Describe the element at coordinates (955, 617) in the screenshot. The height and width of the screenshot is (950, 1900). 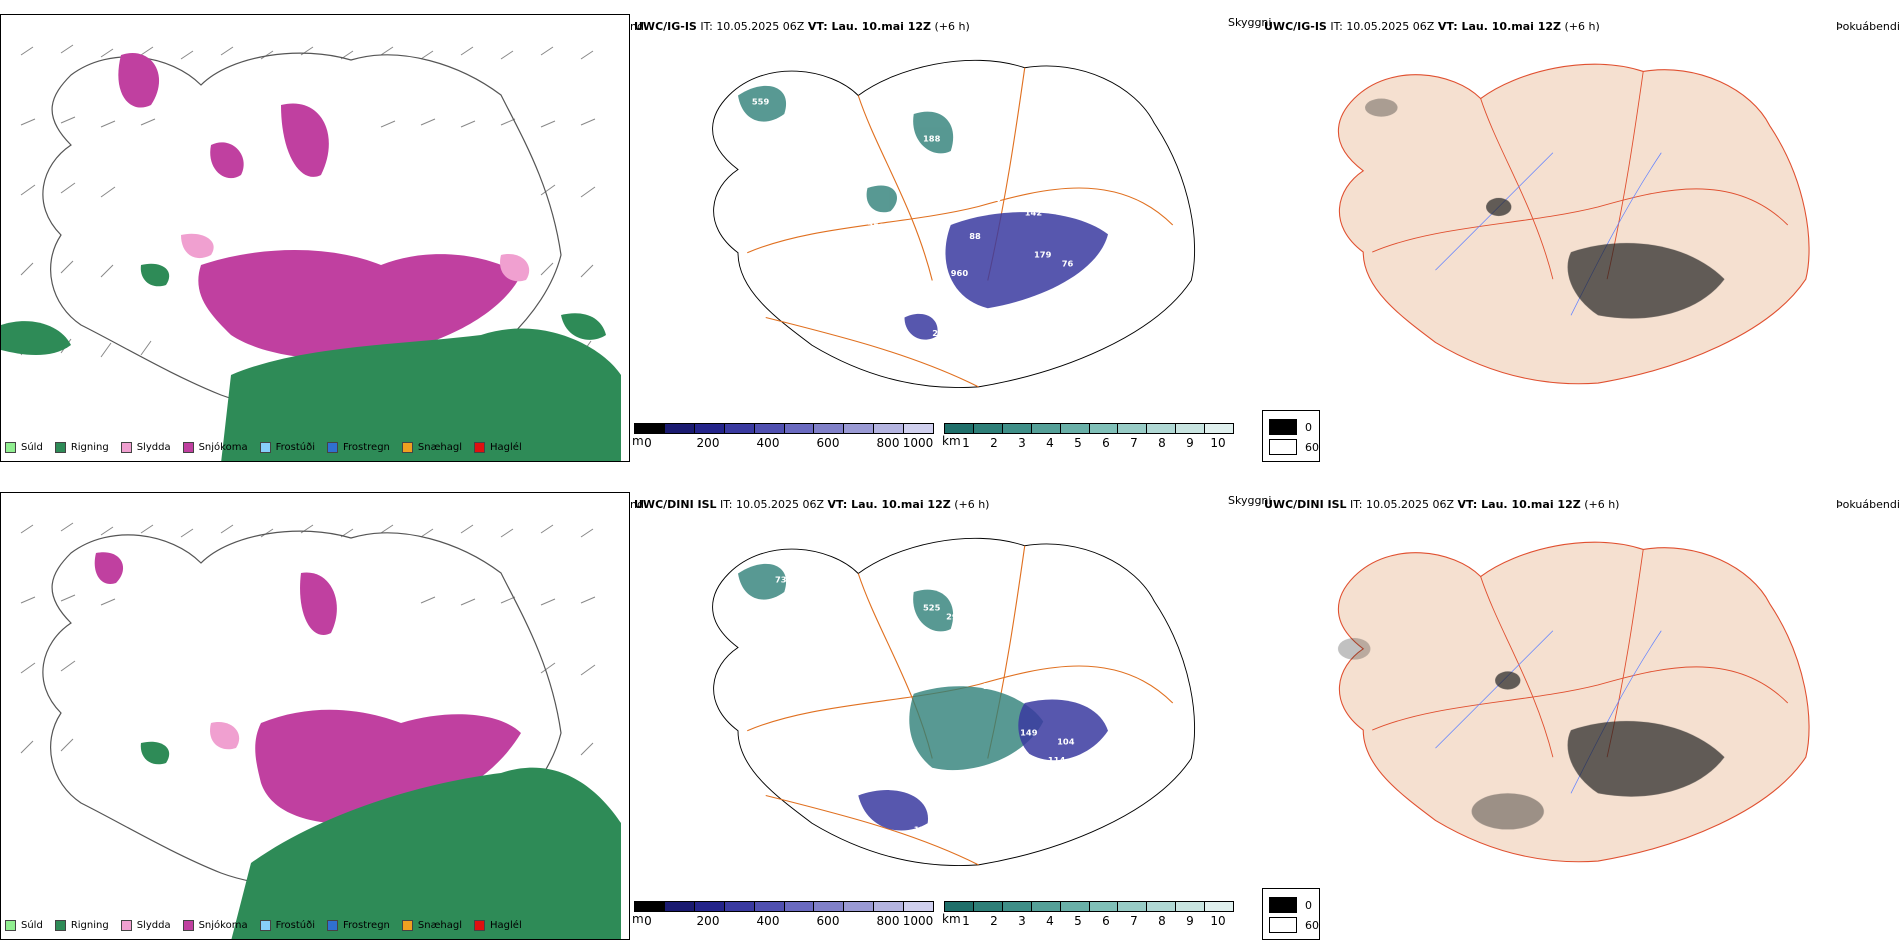
I see `ceiling-value-label: 291` at that location.